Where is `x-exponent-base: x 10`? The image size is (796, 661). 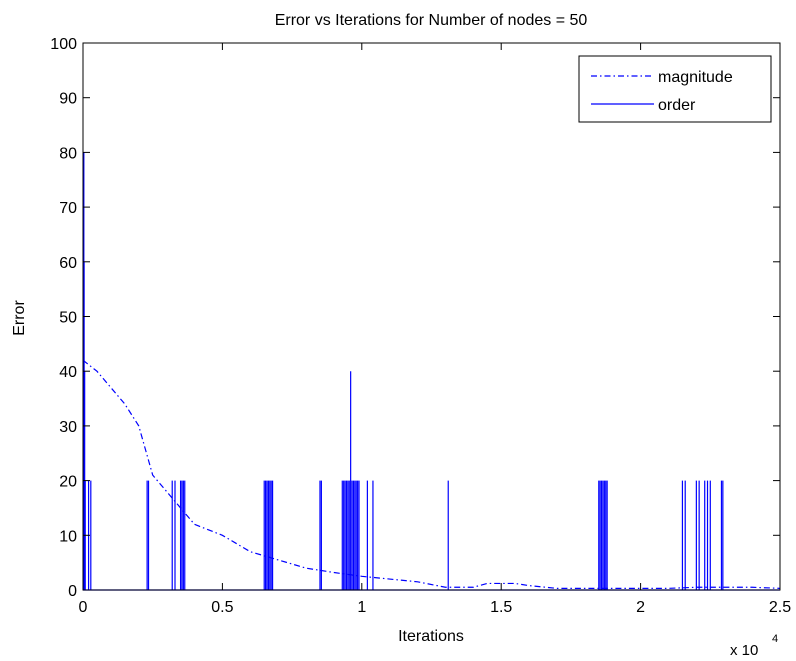
x-exponent-base: x 10 is located at coordinates (744, 650).